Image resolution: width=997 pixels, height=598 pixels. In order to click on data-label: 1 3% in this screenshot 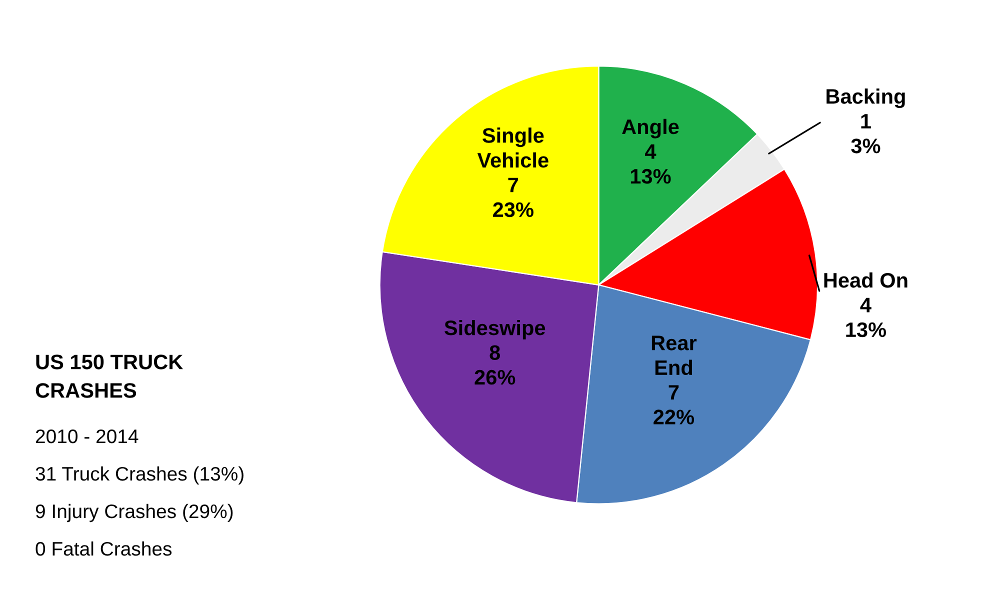, I will do `click(865, 134)`.